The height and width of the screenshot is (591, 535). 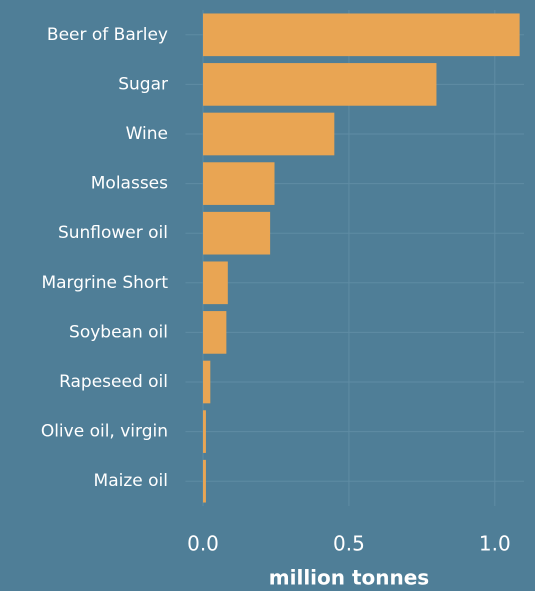 What do you see at coordinates (104, 432) in the screenshot?
I see `y-tick-label: Olive oil, virgin` at bounding box center [104, 432].